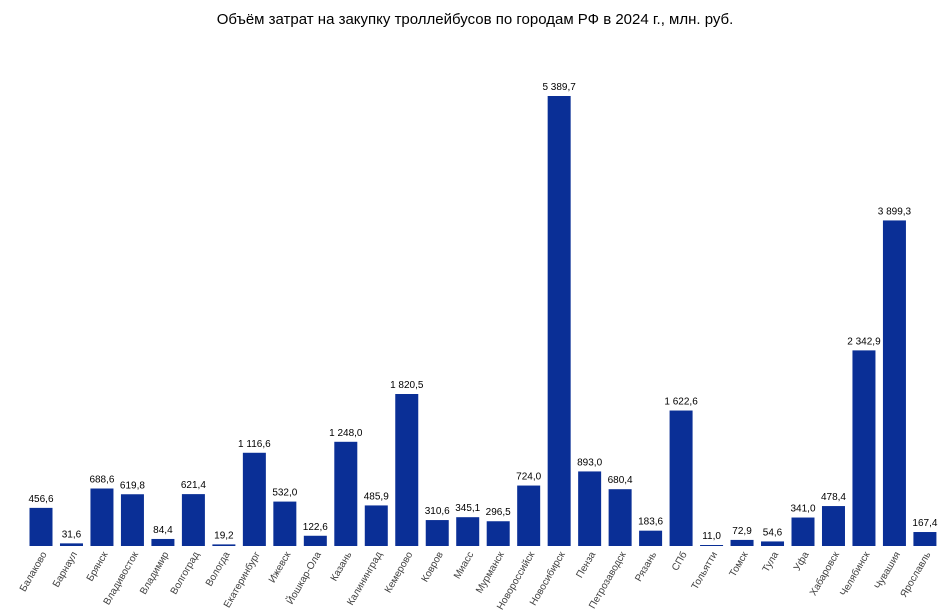  What do you see at coordinates (802, 509) in the screenshot?
I see `data-label-25: 341,0` at bounding box center [802, 509].